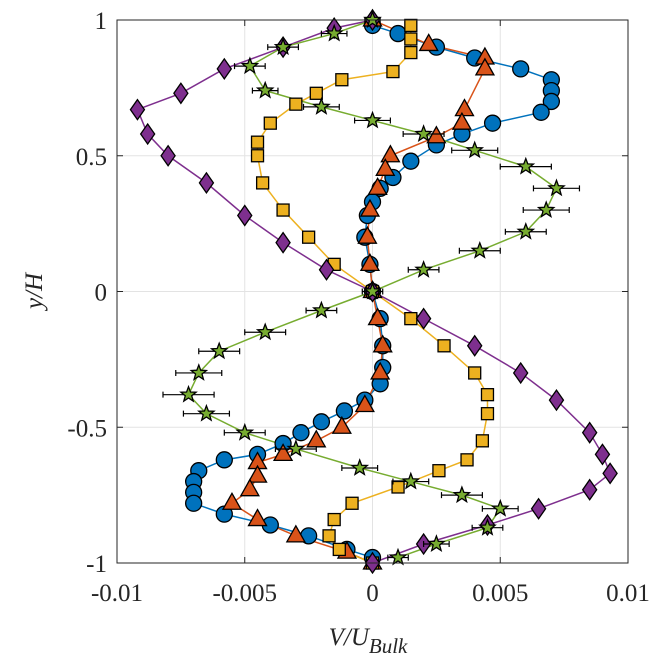 The height and width of the screenshot is (669, 664). I want to click on y-tick-label: -0.5, so click(87, 428).